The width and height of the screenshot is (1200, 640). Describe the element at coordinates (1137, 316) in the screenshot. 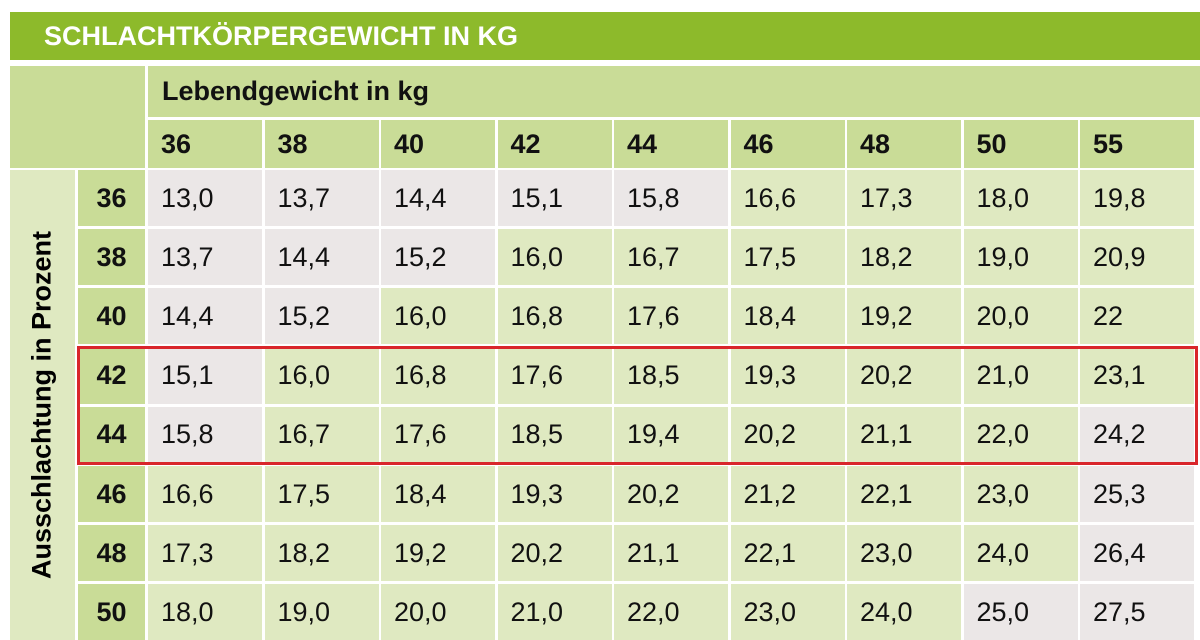

I see `cell: 22` at that location.